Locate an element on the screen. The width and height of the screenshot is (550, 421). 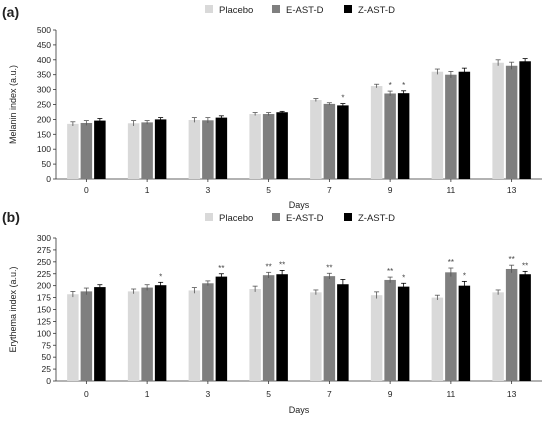
panel-b-xtick-label: 0 is located at coordinates (86, 394).